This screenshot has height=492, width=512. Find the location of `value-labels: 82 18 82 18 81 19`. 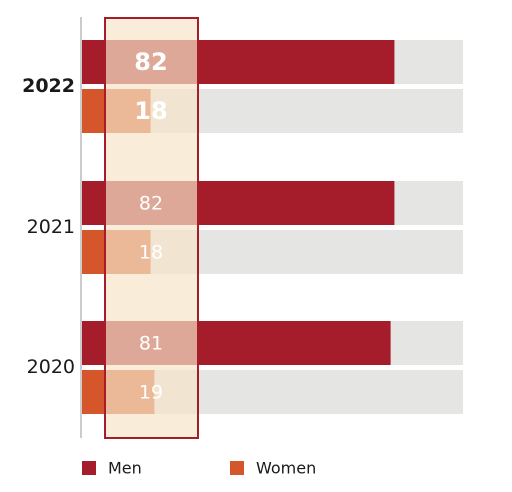

value-labels: 82 18 82 18 81 19 is located at coordinates (150, 226).